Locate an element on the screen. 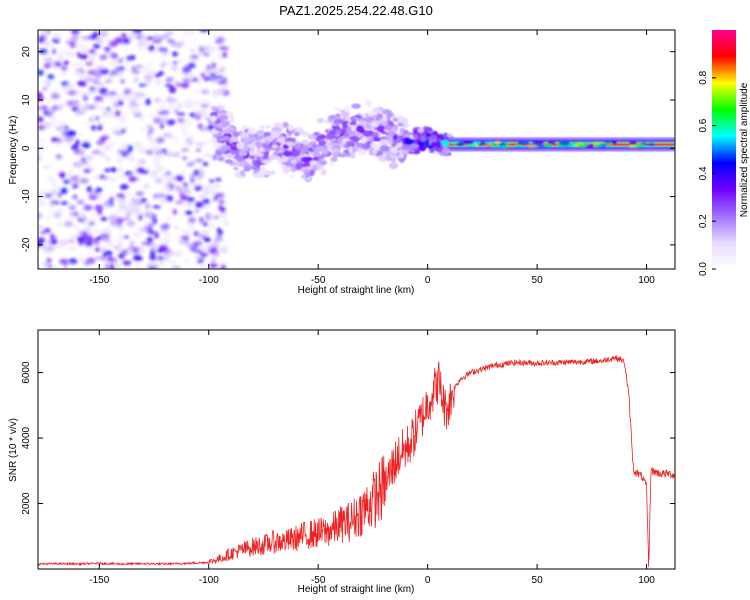 The image size is (750, 600). spectrogram-x-label: Height of straight line (km) is located at coordinates (356, 290).